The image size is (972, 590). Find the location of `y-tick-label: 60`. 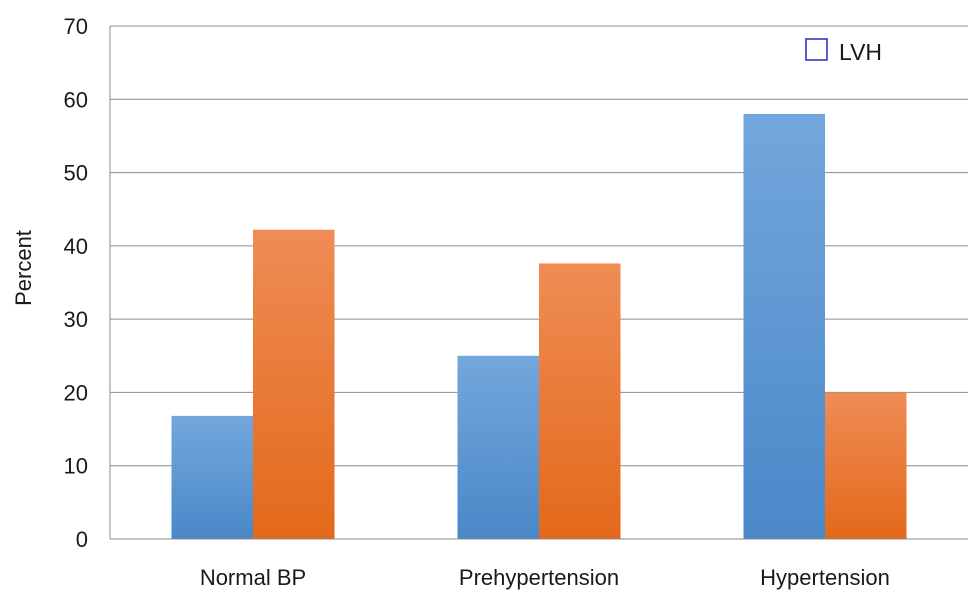

y-tick-label: 60 is located at coordinates (76, 99).